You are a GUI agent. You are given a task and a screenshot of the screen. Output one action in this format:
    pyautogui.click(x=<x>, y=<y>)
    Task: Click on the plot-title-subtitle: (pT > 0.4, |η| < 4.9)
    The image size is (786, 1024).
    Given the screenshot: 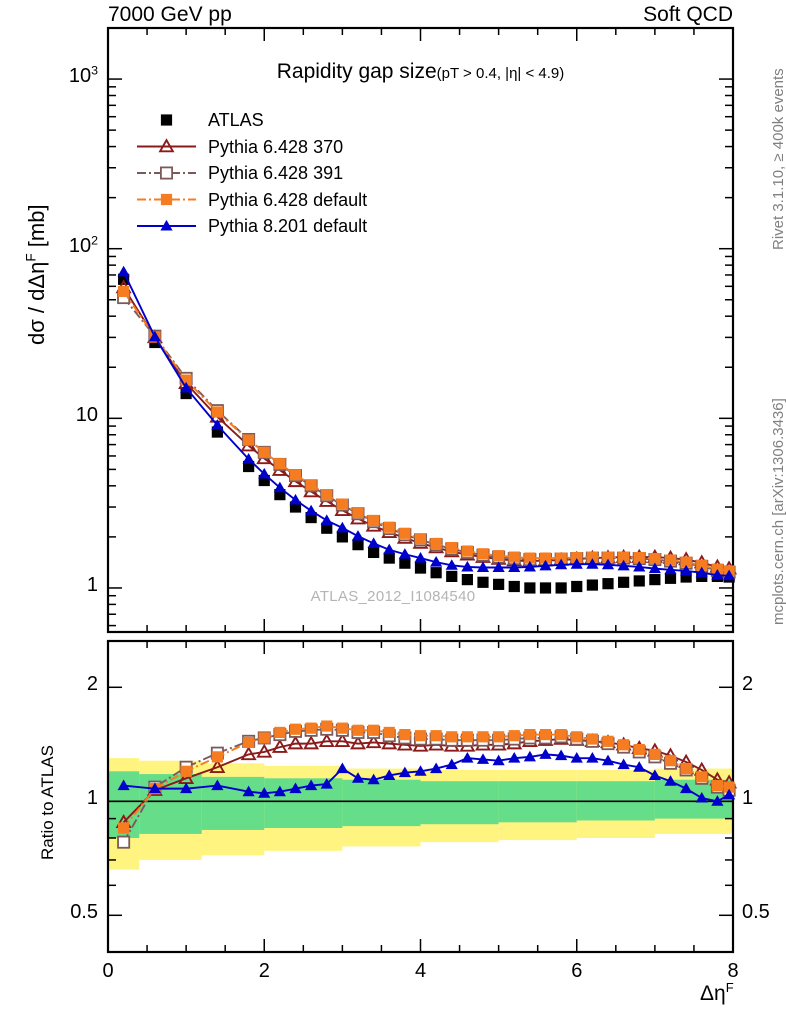 What is the action you would take?
    pyautogui.click(x=500, y=73)
    